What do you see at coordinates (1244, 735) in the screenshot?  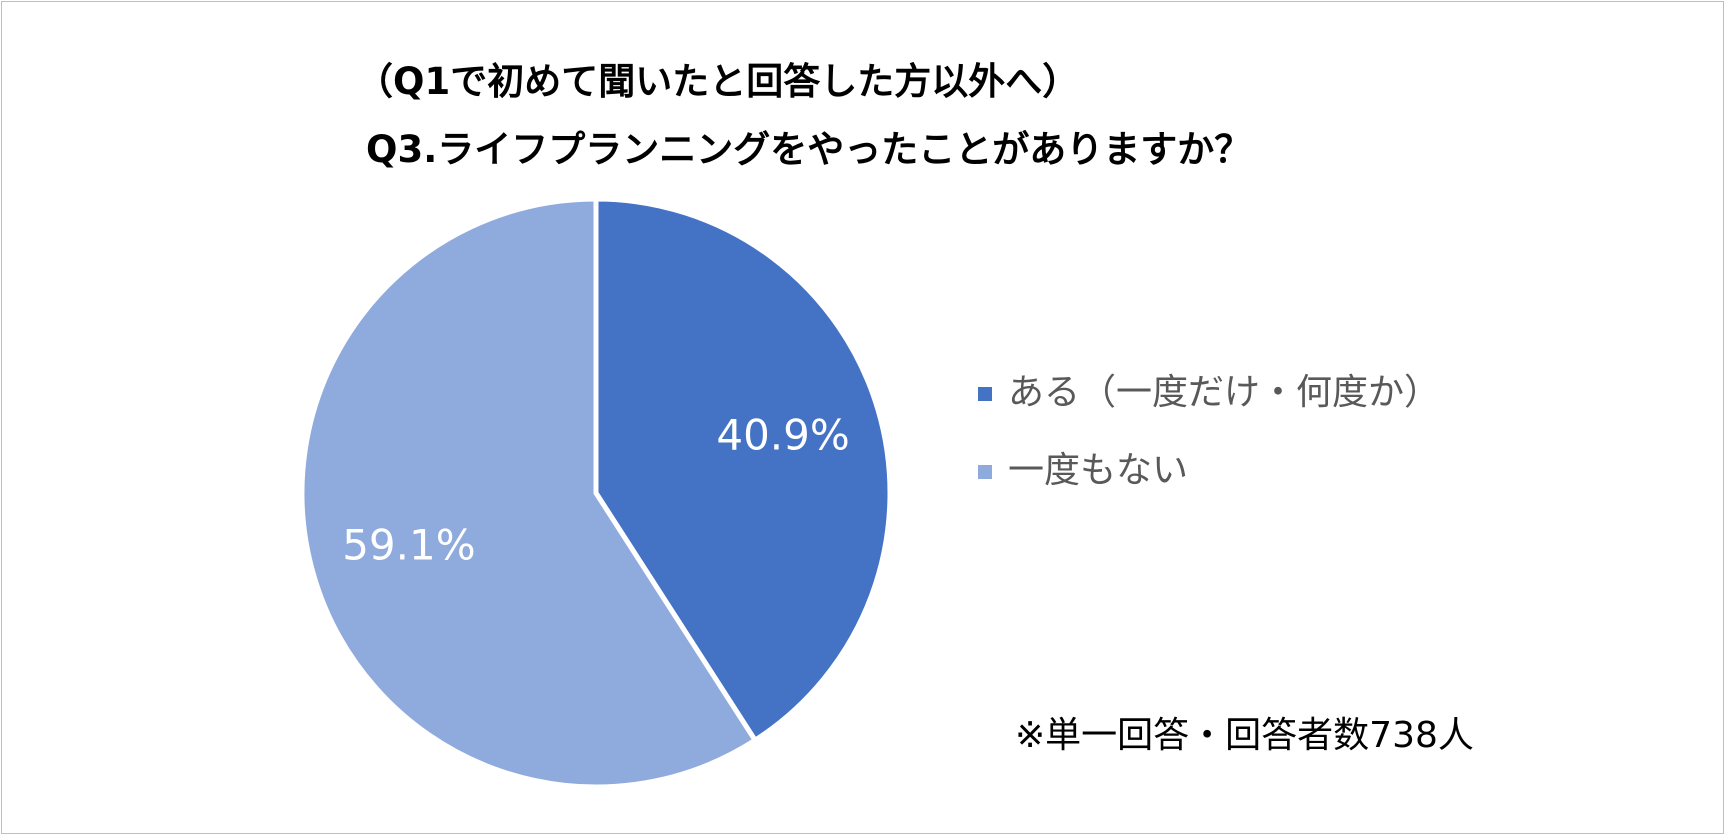 I see `respondent-note: ※単一回答・回答者数738人` at bounding box center [1244, 735].